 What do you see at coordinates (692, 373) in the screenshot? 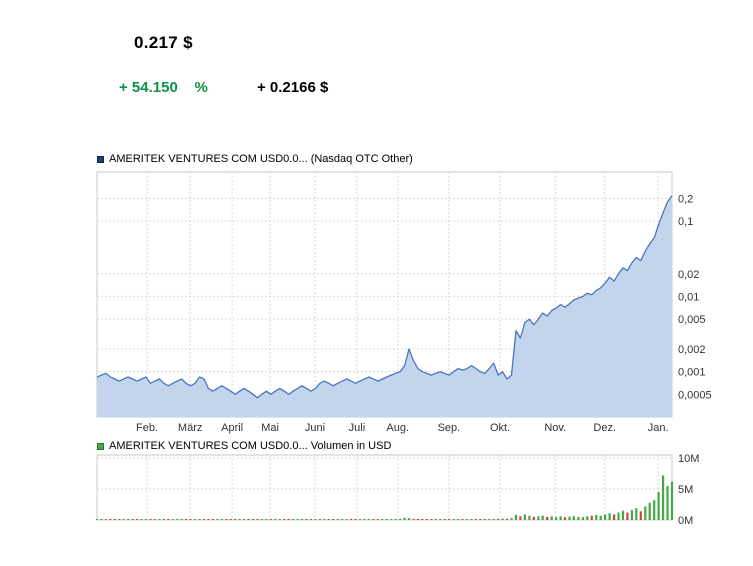
I see `price-y-tick-label: 0,001` at bounding box center [692, 373].